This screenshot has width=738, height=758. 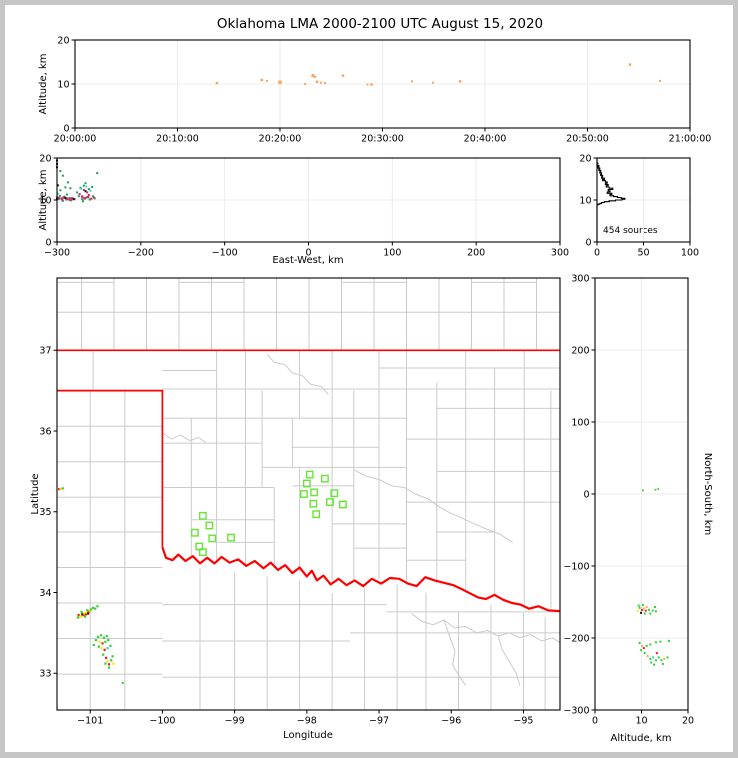 What do you see at coordinates (162, 721) in the screenshot?
I see `x-tick-label: −100` at bounding box center [162, 721].